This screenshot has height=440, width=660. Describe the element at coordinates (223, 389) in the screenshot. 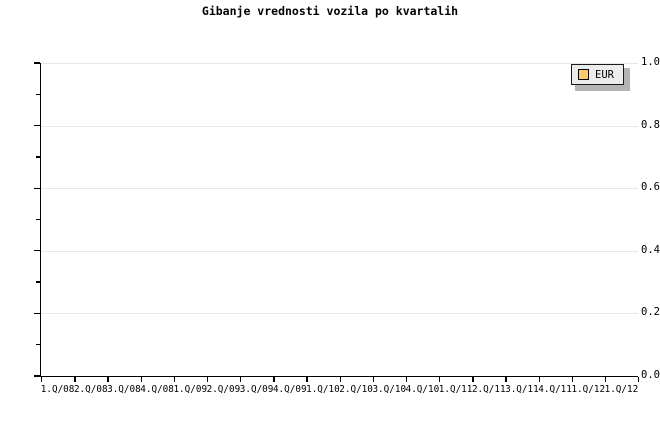

I see `x-axis-label: 2.Q/09` at that location.